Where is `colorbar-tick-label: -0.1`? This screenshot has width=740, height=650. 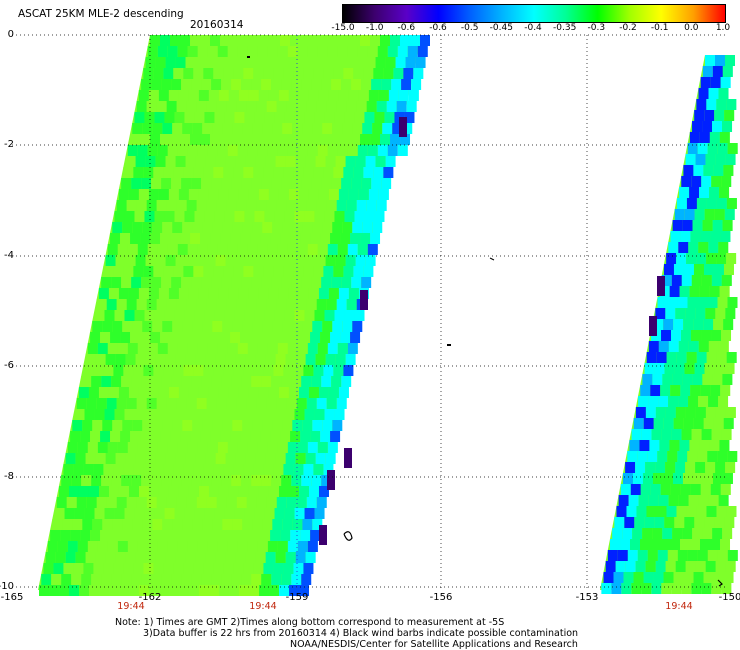
colorbar-tick-label: -0.1 is located at coordinates (659, 28).